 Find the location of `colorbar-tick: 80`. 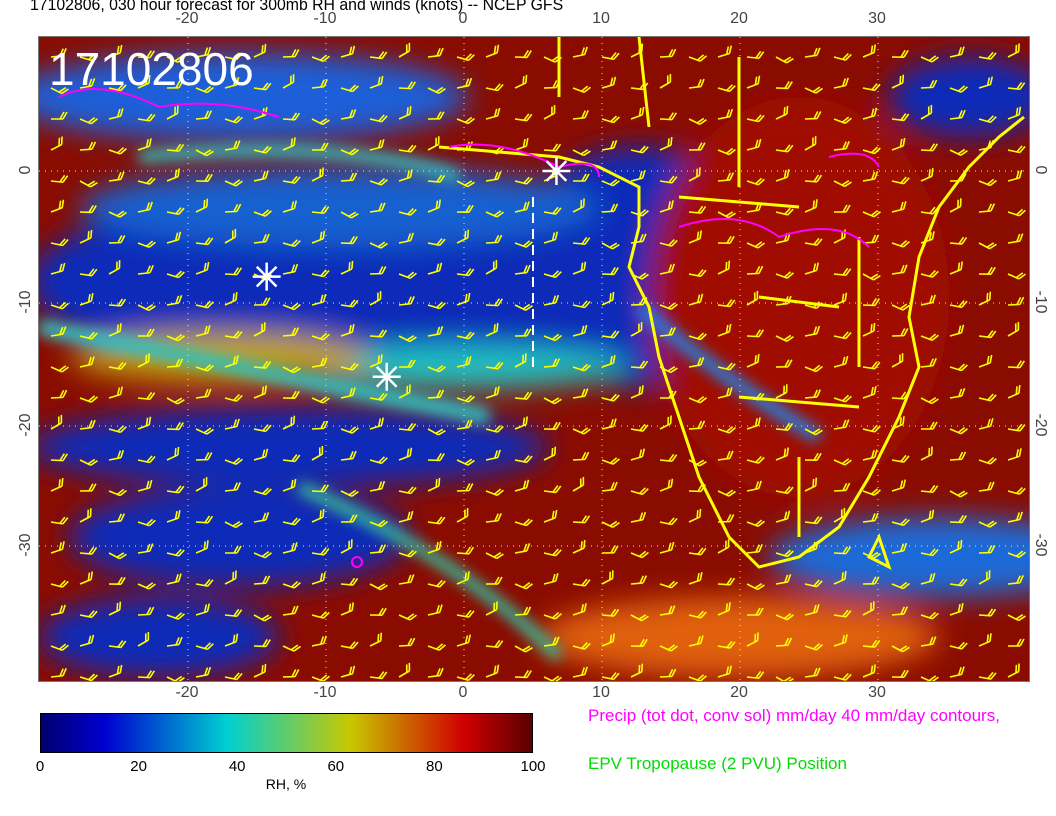

colorbar-tick: 80 is located at coordinates (434, 766).